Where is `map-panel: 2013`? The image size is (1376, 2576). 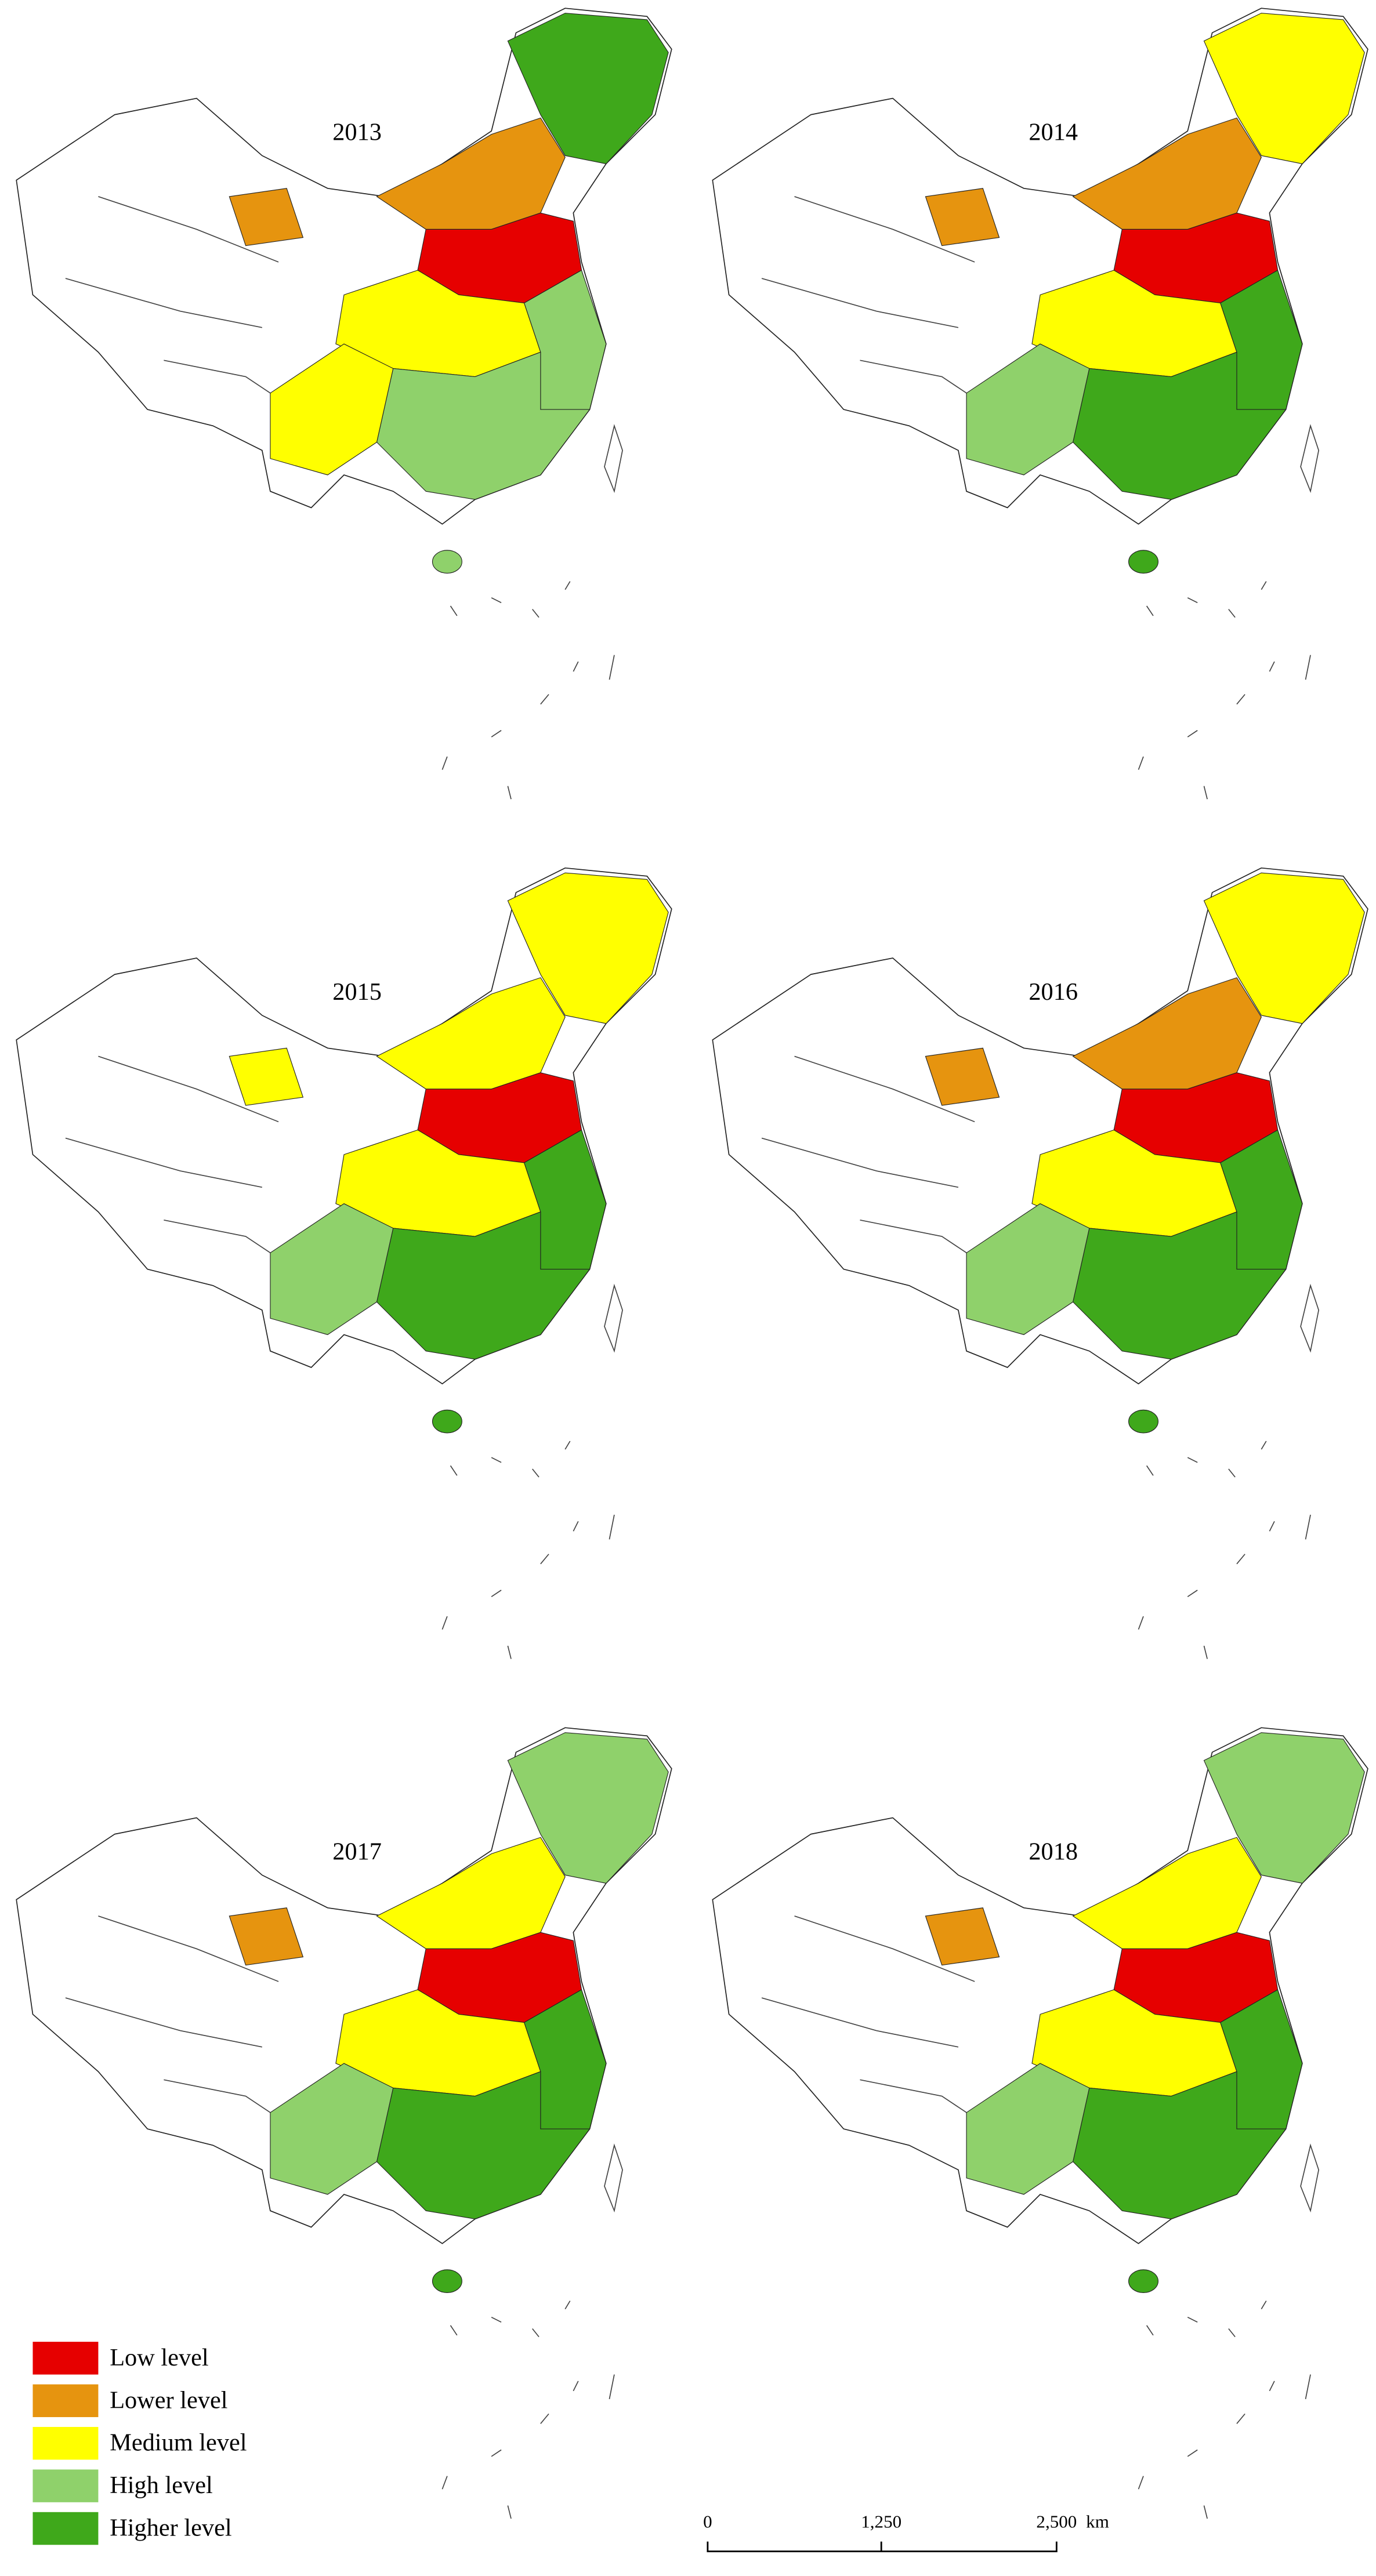 map-panel: 2013 is located at coordinates (344, 404).